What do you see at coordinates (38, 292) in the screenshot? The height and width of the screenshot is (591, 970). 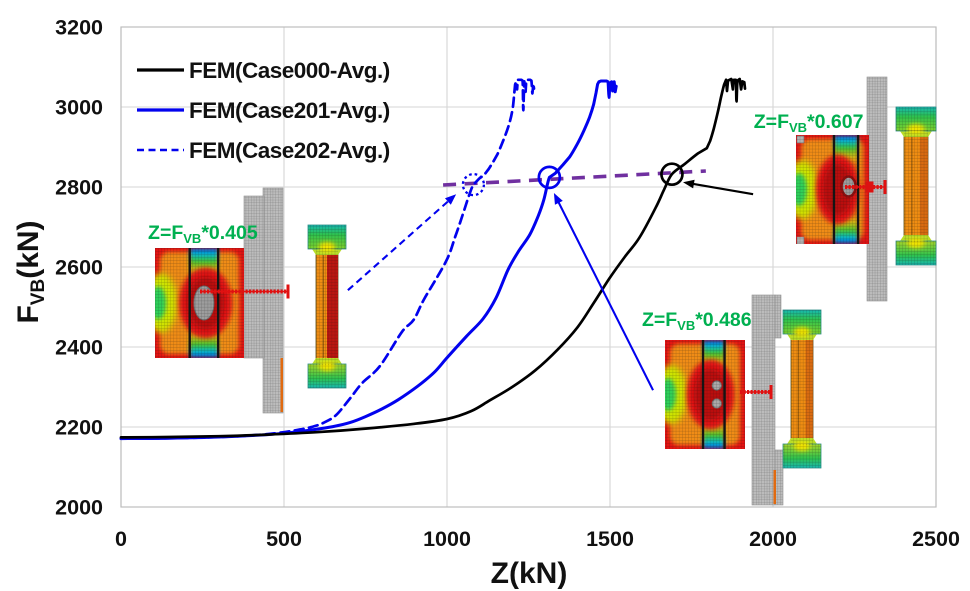 I see `y-title-sub: VB` at bounding box center [38, 292].